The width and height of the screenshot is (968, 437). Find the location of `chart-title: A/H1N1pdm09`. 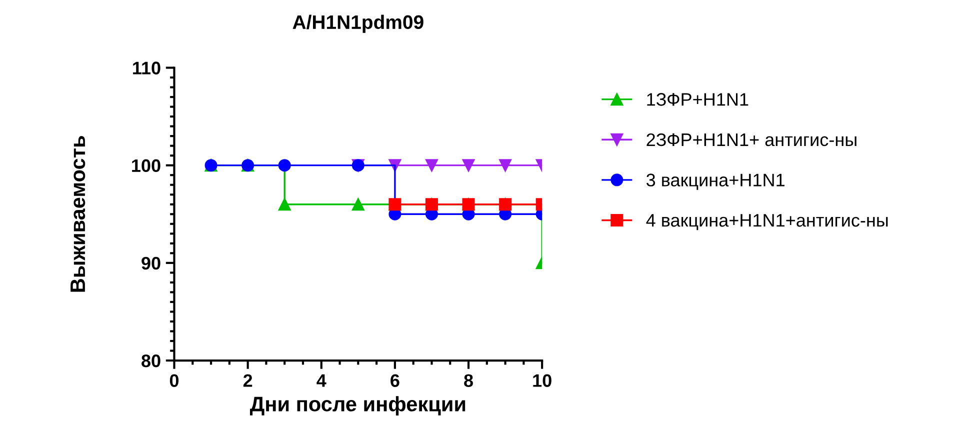

chart-title: A/H1N1pdm09 is located at coordinates (358, 23).